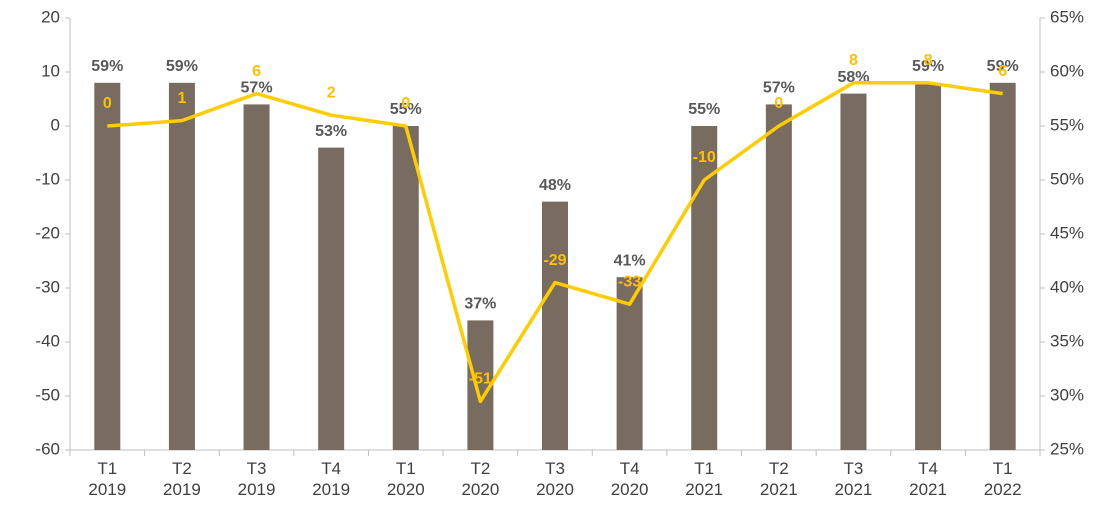 This screenshot has width=1109, height=509. Describe the element at coordinates (50, 16) in the screenshot. I see `y-tick-label: 20` at that location.